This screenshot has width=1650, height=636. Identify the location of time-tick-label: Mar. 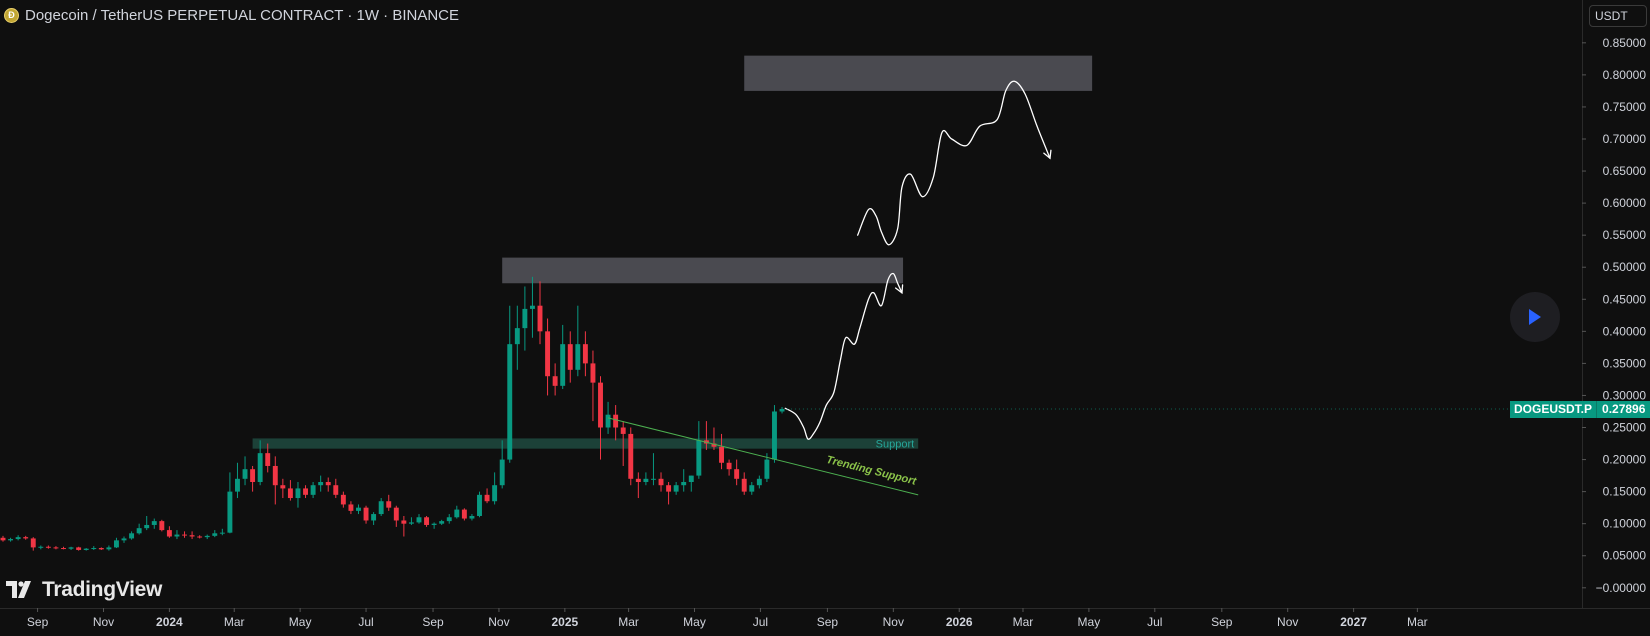
(1023, 622).